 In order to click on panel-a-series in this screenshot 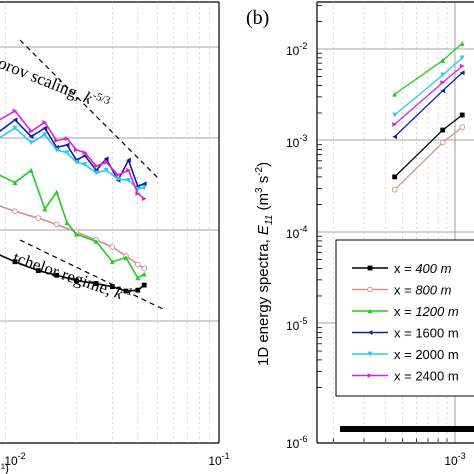, I will do `click(74, 201)`.